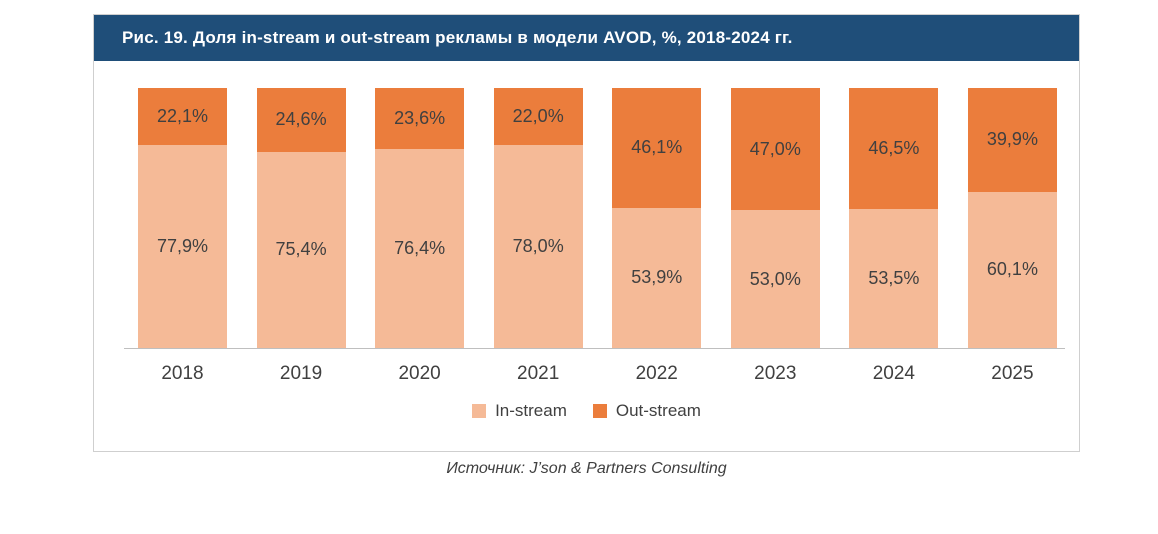 The image size is (1158, 534). What do you see at coordinates (599, 411) in the screenshot?
I see `legend-swatch-out-stream` at bounding box center [599, 411].